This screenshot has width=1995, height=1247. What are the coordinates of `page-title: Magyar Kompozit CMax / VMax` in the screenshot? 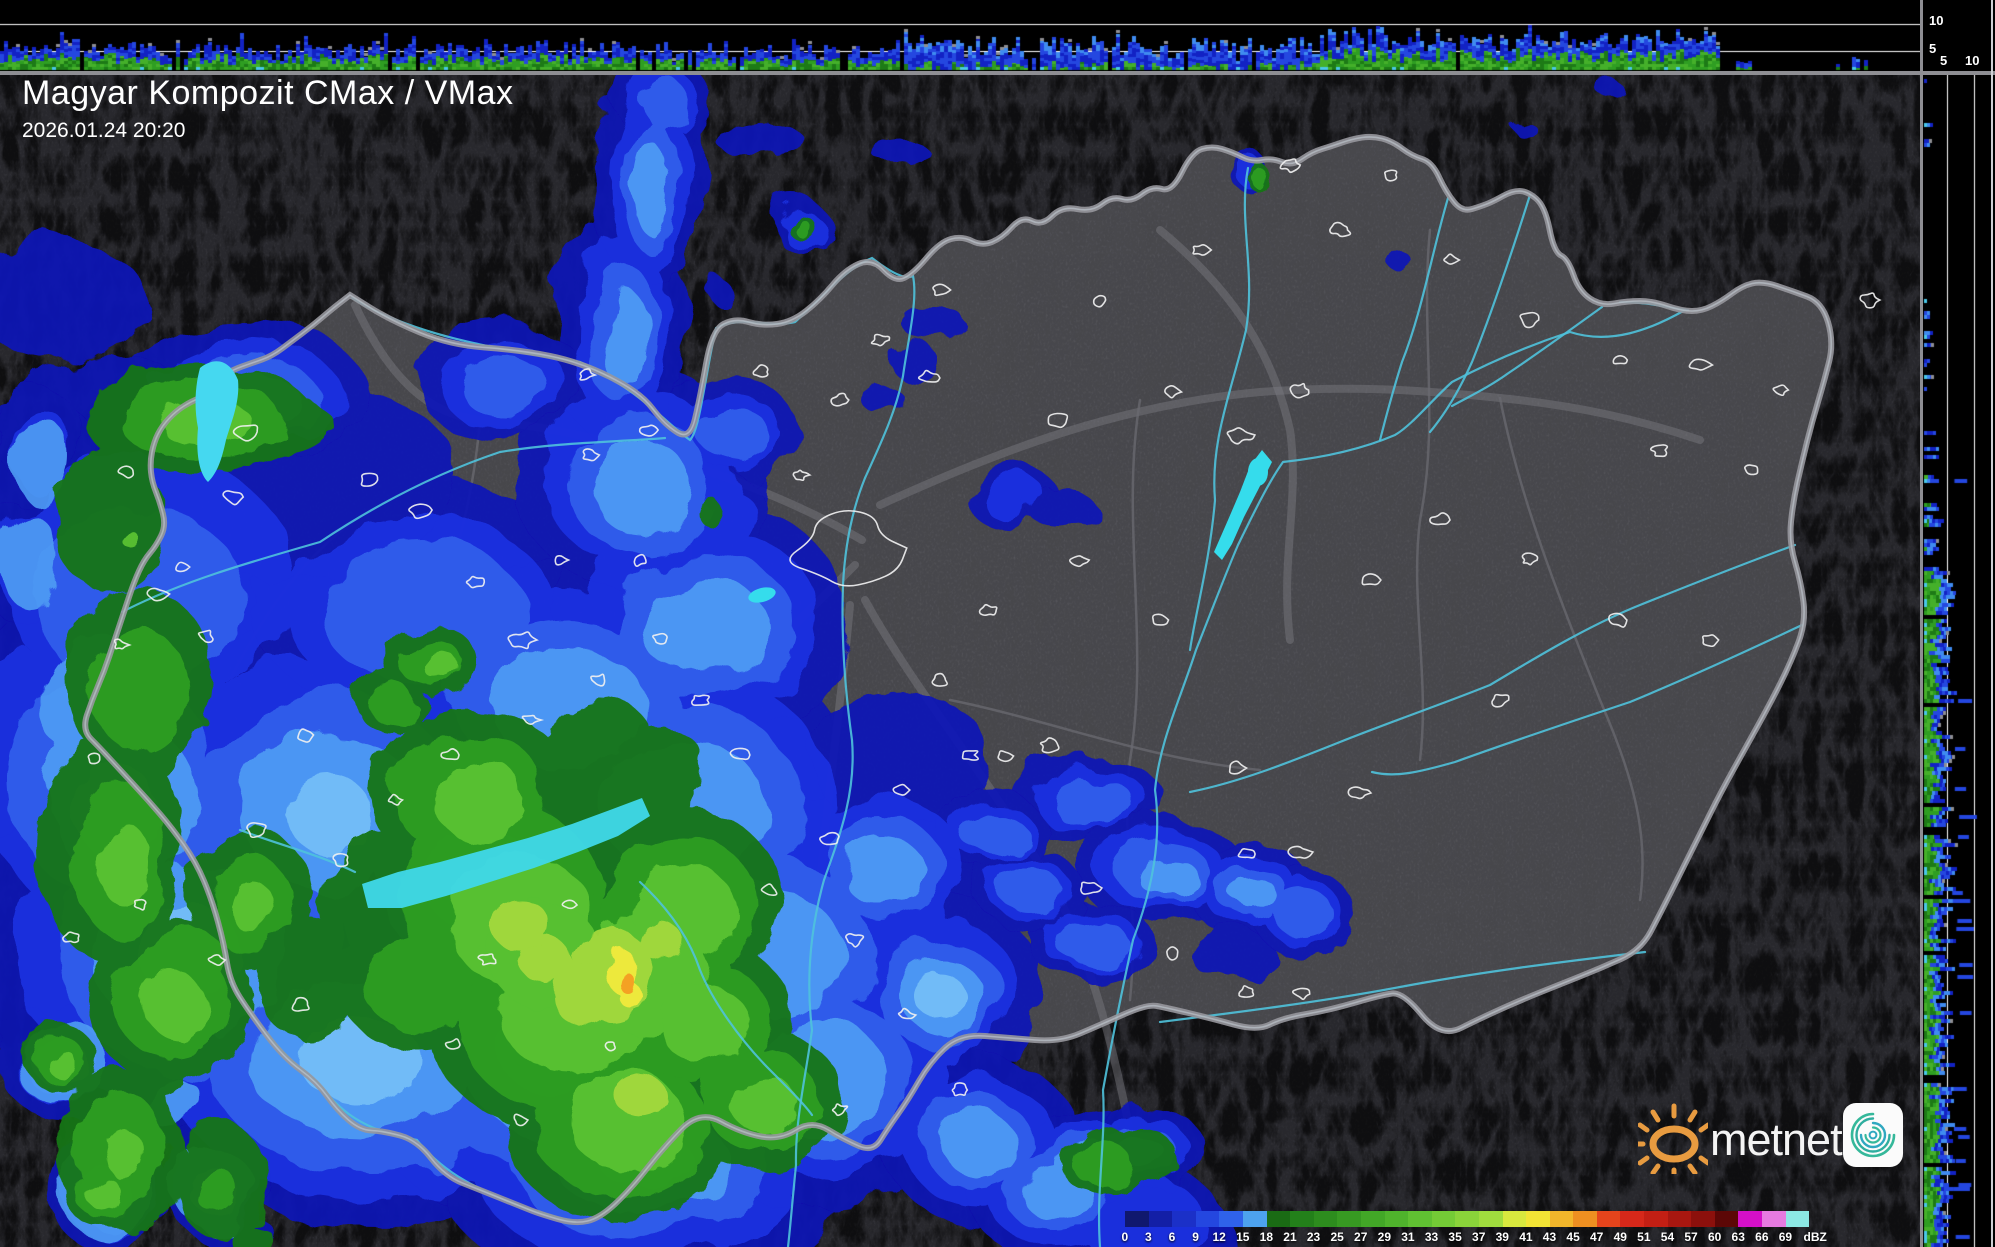 It's located at (268, 93).